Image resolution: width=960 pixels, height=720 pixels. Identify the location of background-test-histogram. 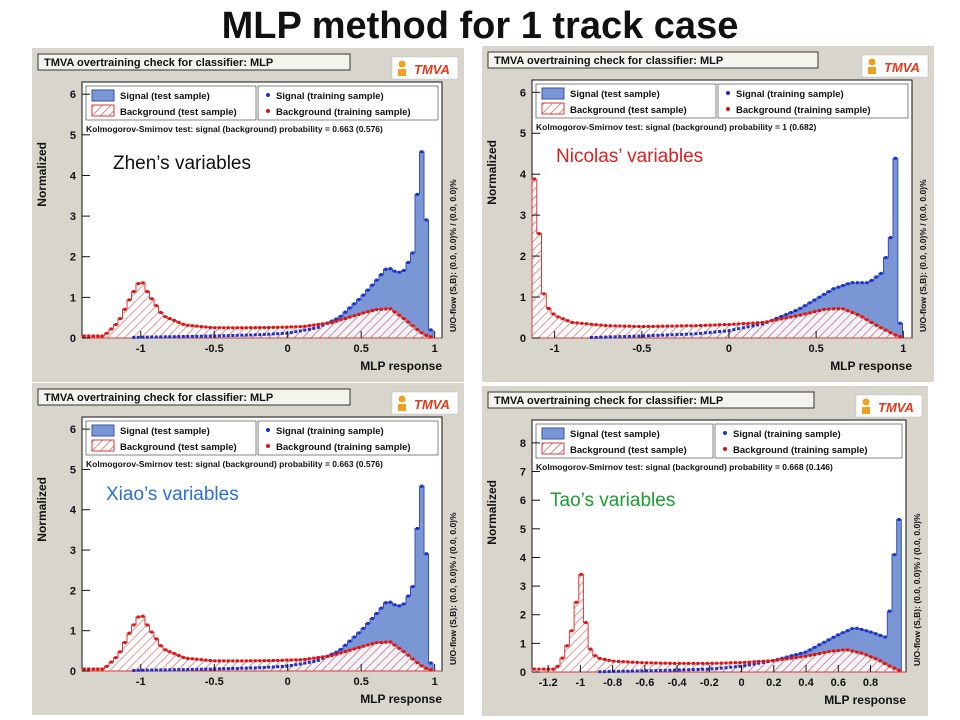
(718, 623).